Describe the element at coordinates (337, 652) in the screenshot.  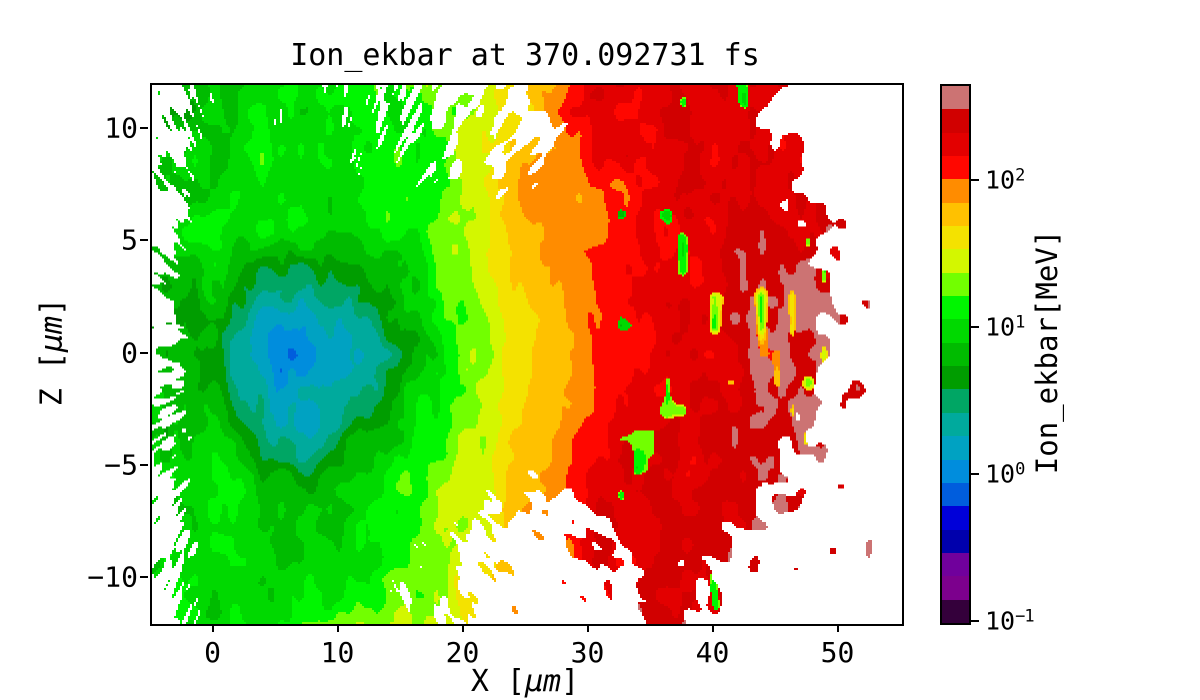
I see `x-tick-label: 10` at that location.